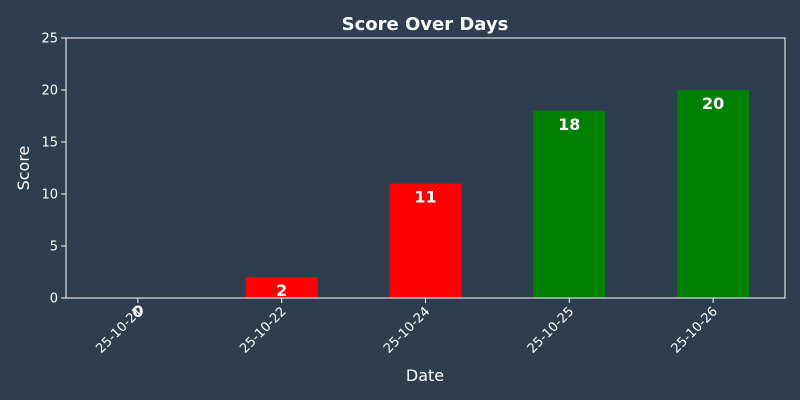  Describe the element at coordinates (425, 197) in the screenshot. I see `bar-value-label: 11` at that location.